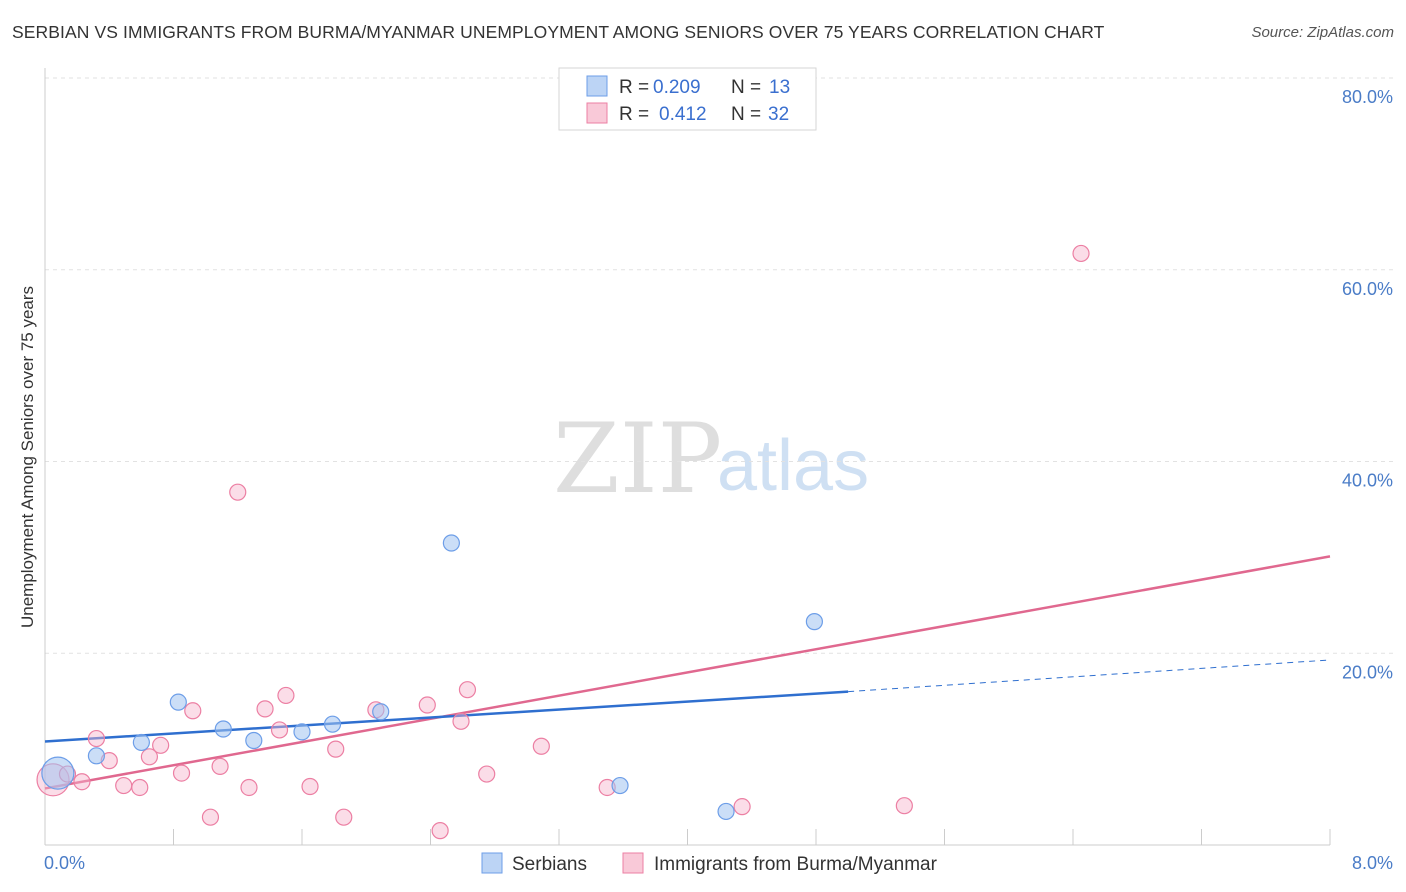 The image size is (1406, 892). Describe the element at coordinates (597, 113) in the screenshot. I see `legend-swatch-burma` at that location.